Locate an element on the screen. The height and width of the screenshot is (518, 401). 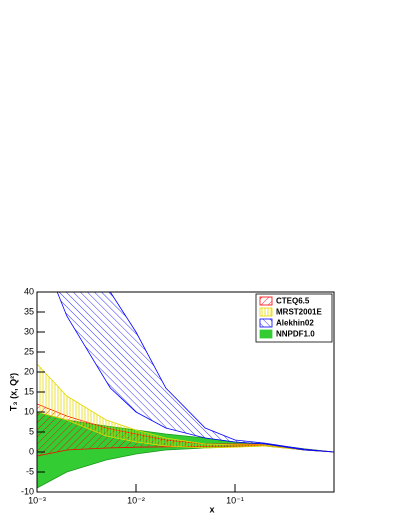
y-tick-label: 40 is located at coordinates (29, 291).